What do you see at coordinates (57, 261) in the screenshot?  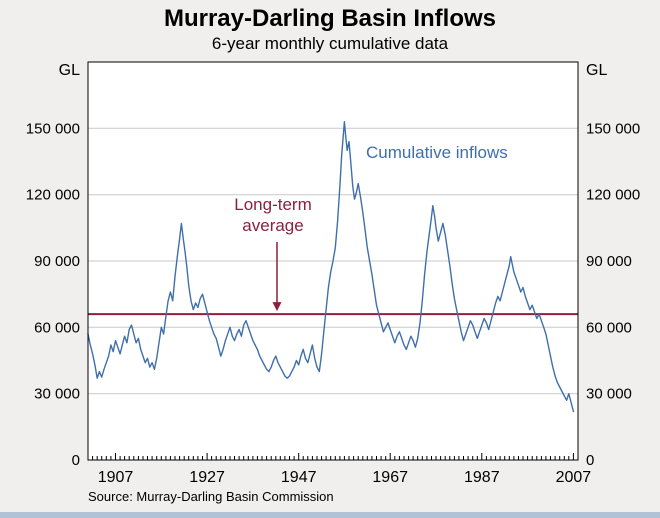 I see `y-tick-label-left: 90 000` at bounding box center [57, 261].